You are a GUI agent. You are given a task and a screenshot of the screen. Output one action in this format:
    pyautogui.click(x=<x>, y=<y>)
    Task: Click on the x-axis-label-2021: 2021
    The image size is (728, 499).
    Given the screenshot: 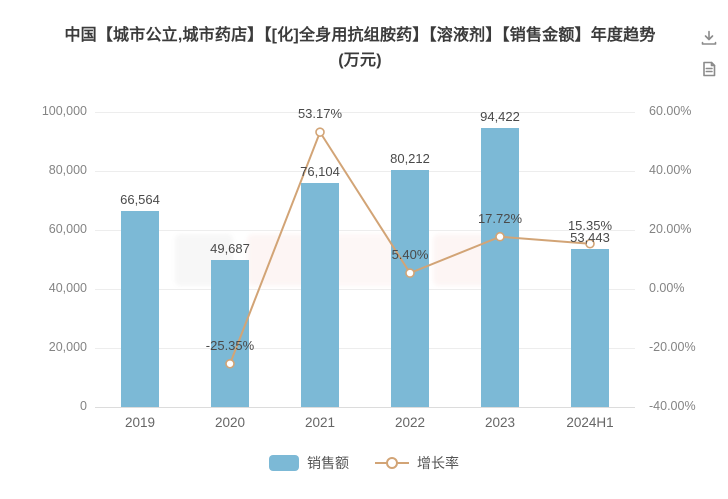 What is the action you would take?
    pyautogui.click(x=320, y=422)
    